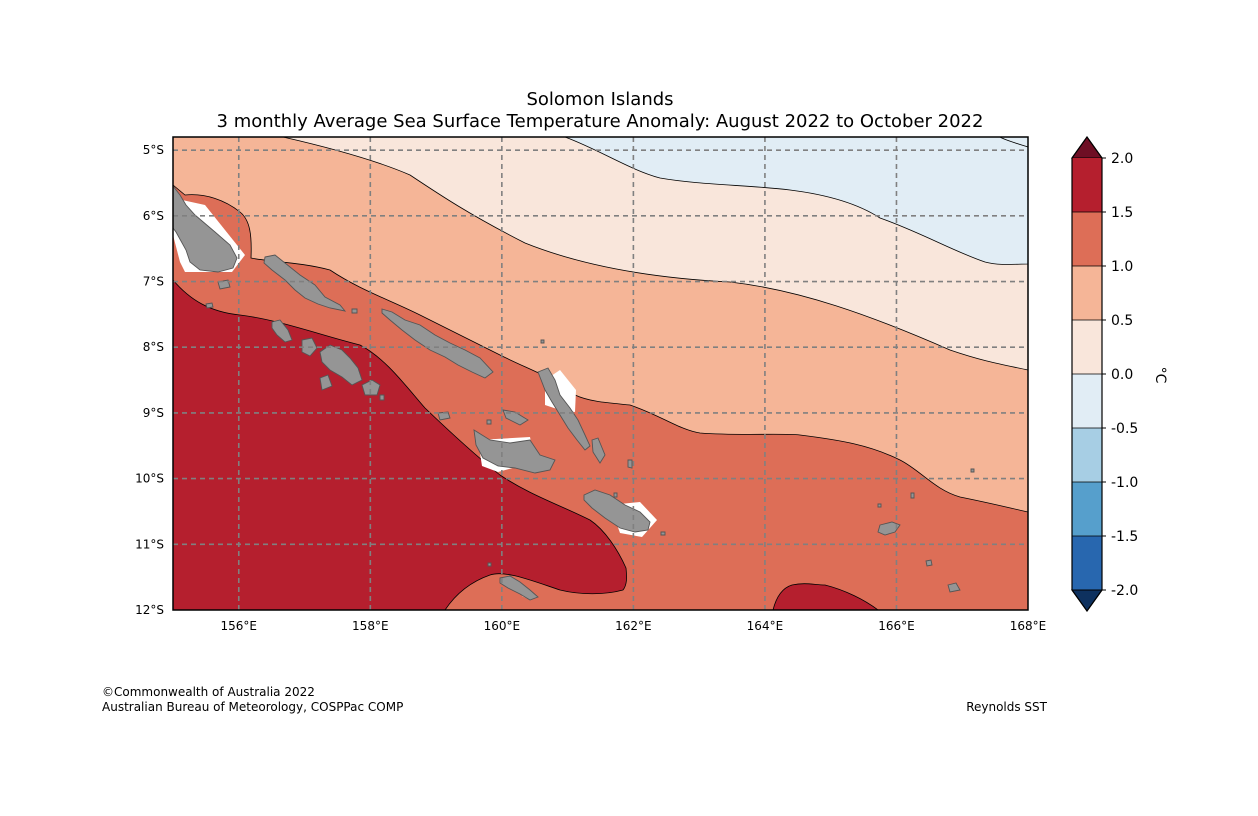 The image size is (1258, 816). Describe the element at coordinates (153, 347) in the screenshot. I see `lat-tick-label: 8°S` at that location.